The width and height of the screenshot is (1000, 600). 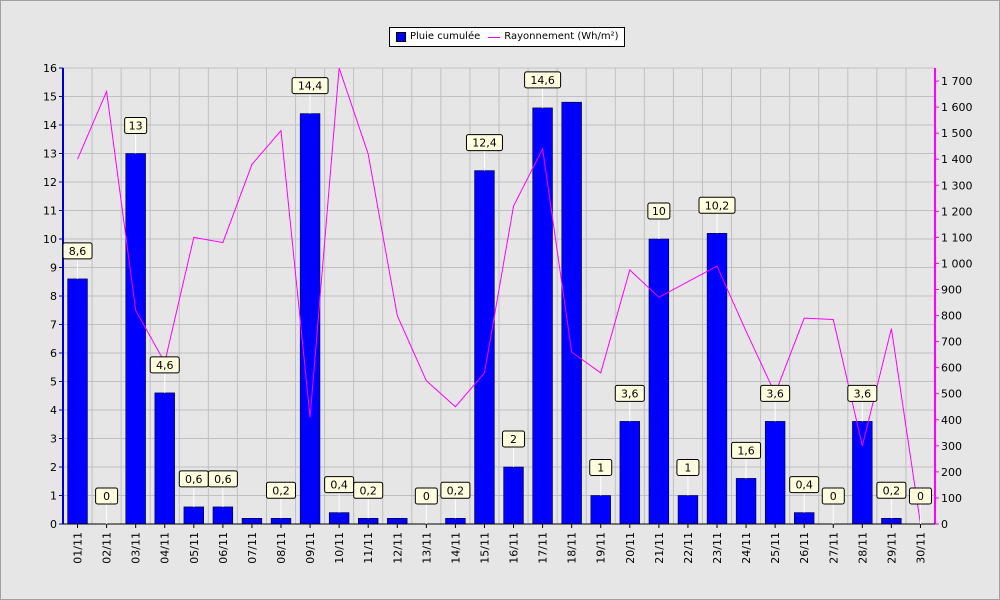 I want to click on x-tick-label: 19/11, so click(x=601, y=548).